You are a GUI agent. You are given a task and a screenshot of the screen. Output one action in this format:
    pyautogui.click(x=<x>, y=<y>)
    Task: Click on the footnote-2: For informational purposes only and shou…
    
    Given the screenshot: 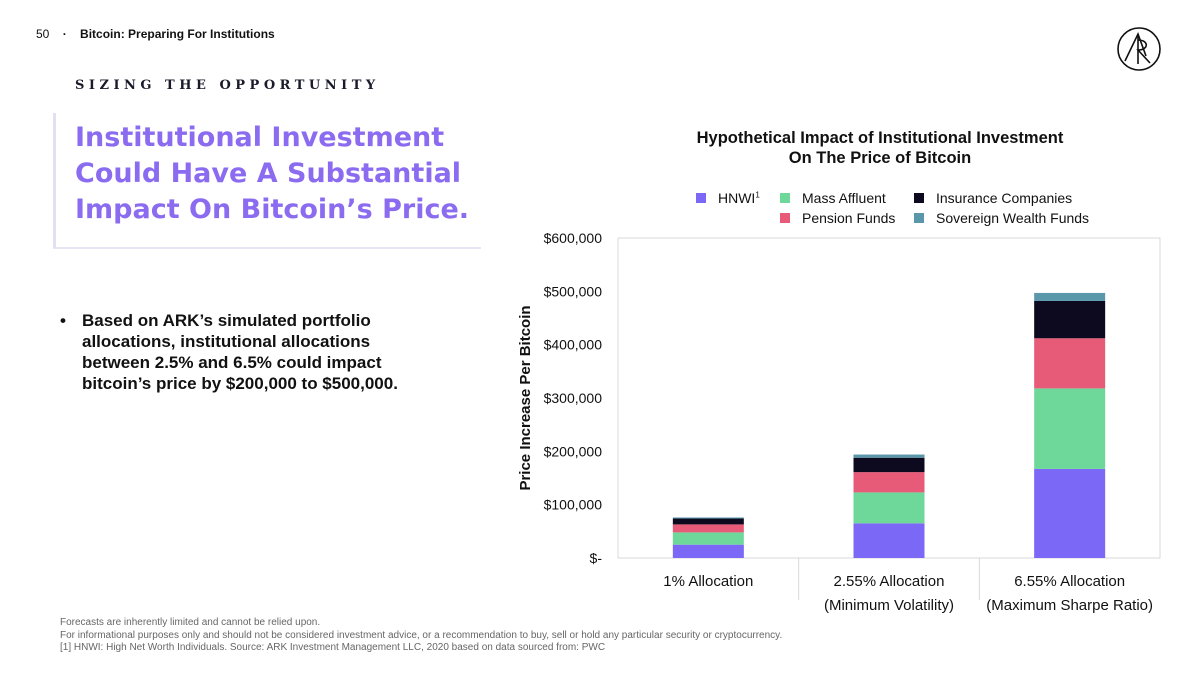 What is the action you would take?
    pyautogui.click(x=421, y=635)
    